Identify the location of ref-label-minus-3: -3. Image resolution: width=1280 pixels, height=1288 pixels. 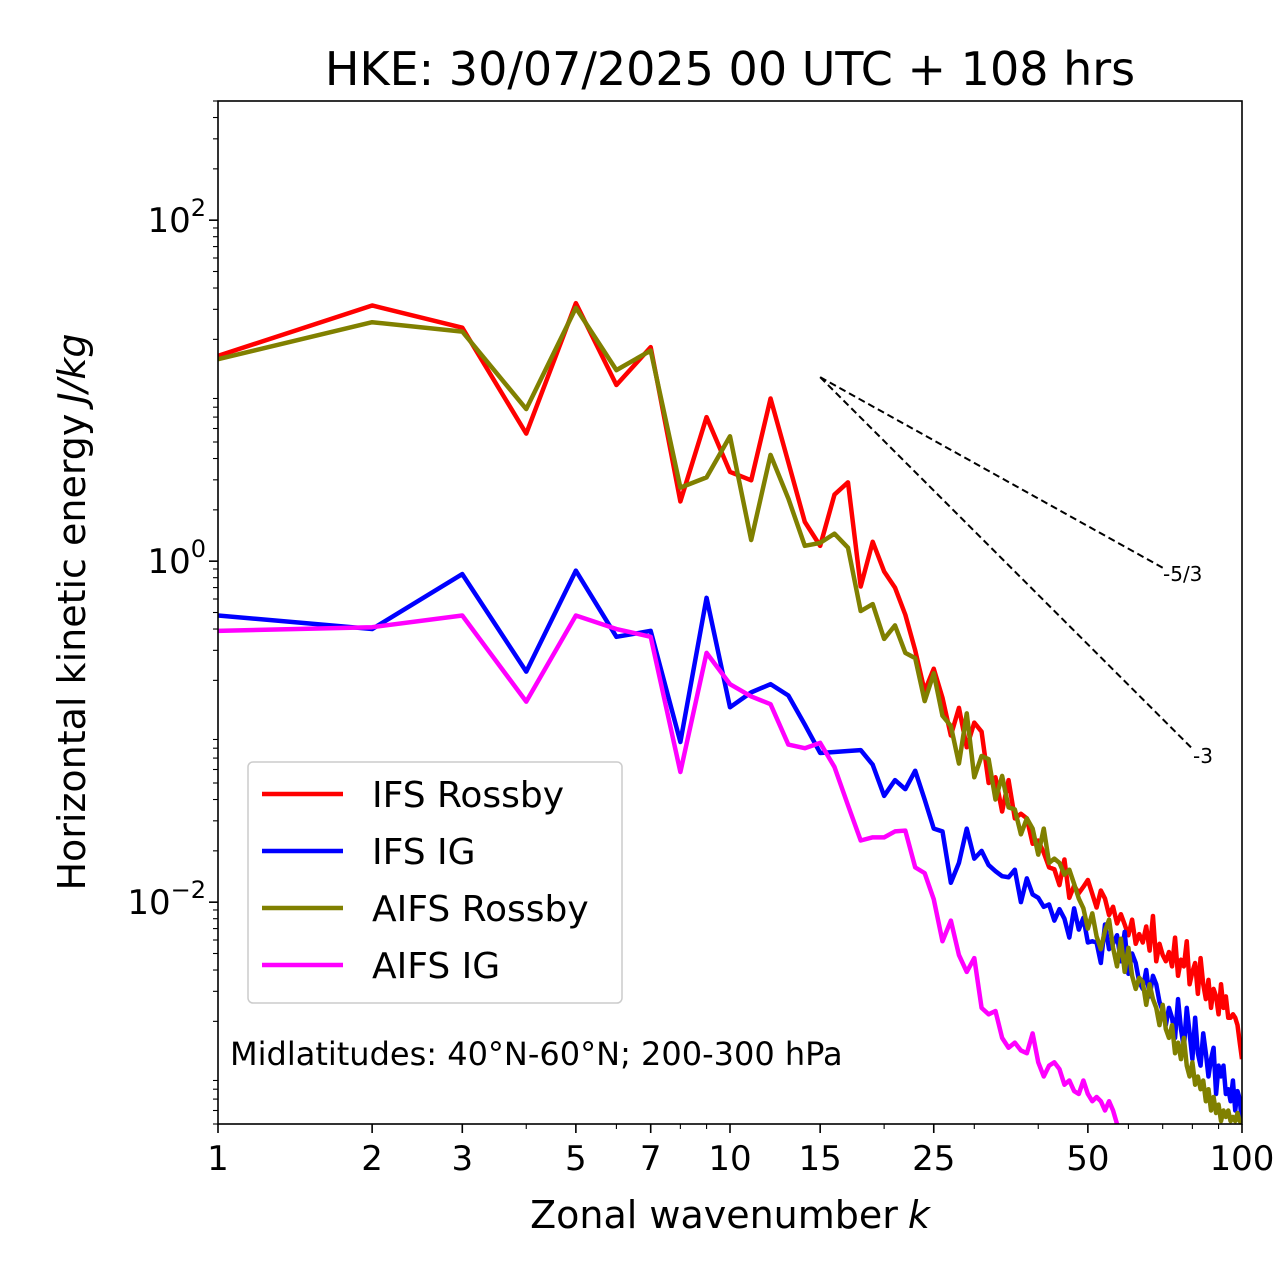
(1203, 756).